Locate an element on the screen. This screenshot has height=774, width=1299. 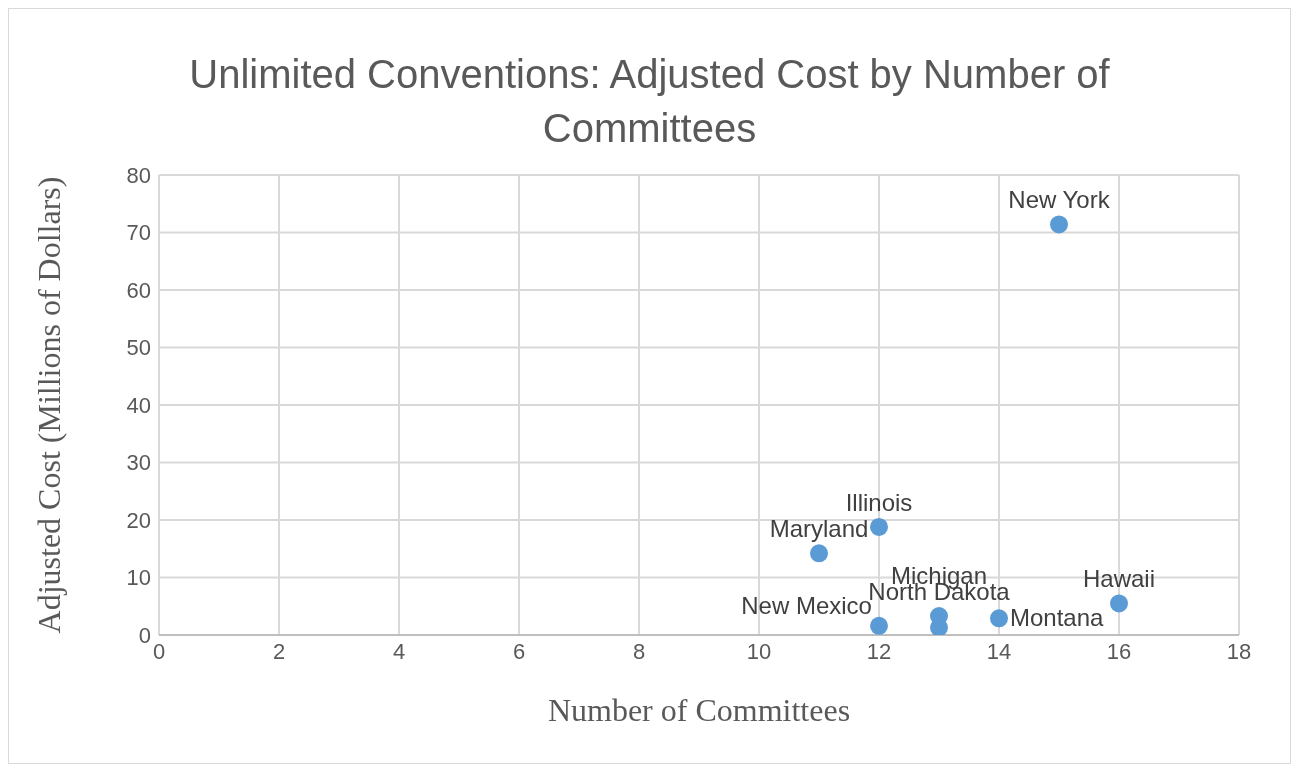
y-tick-label: 30 is located at coordinates (138, 463).